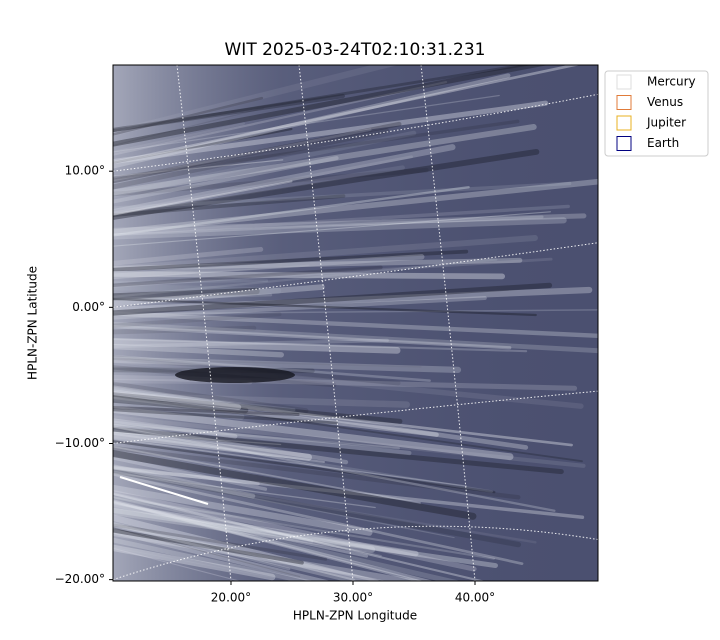  What do you see at coordinates (235, 375) in the screenshot?
I see `dark-feature` at bounding box center [235, 375].